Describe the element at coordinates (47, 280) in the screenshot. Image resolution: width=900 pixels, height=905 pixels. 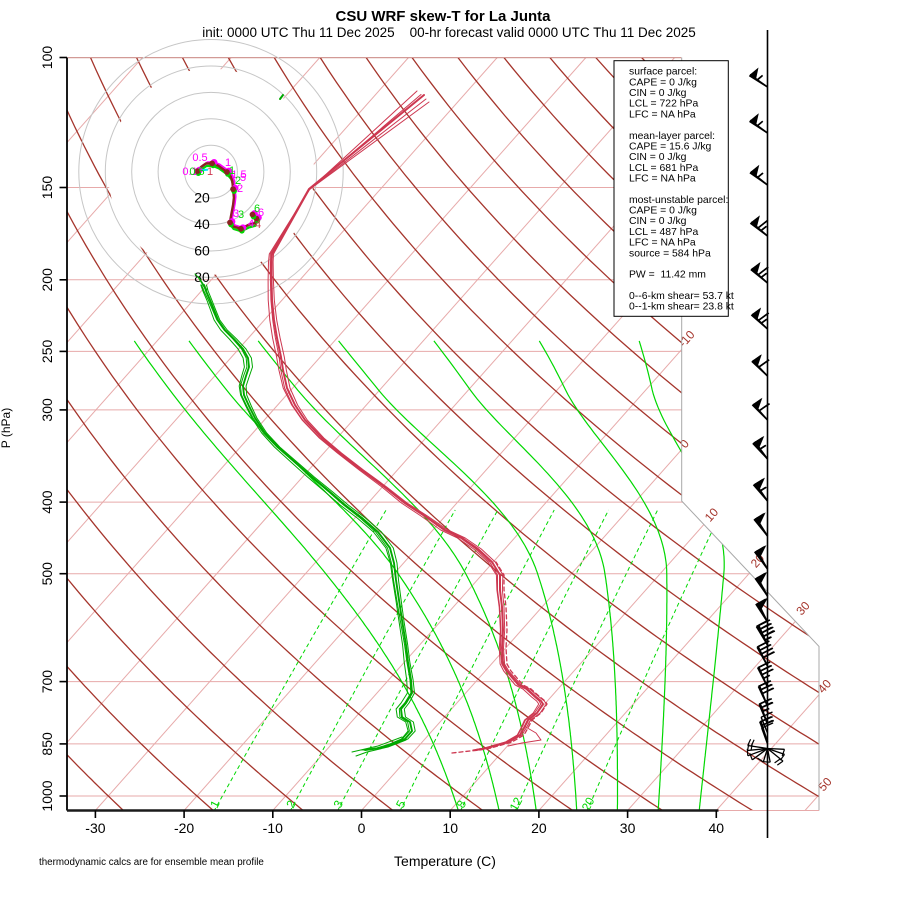
I see `svg-text: 200` at that location.